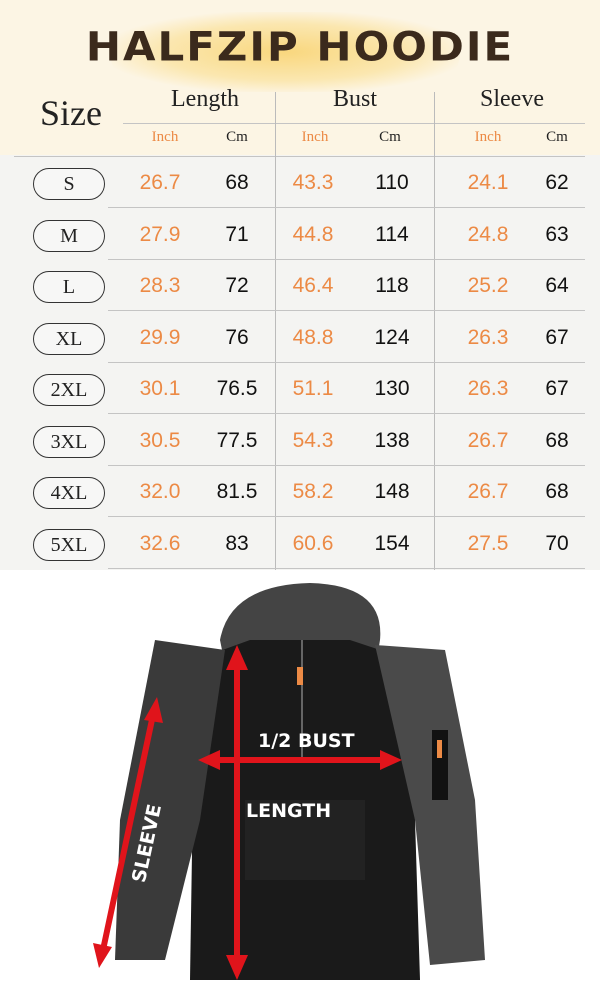 The width and height of the screenshot is (600, 1000). What do you see at coordinates (300, 305) in the screenshot?
I see `table-row: L 28.3 72 46.4 118 25.2 64` at bounding box center [300, 305].